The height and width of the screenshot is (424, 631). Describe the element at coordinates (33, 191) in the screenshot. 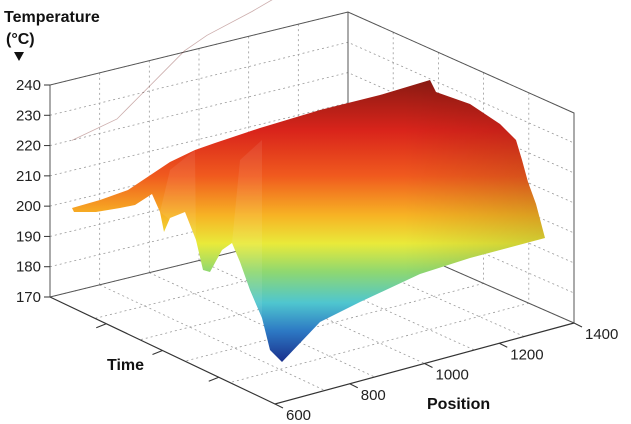

I see `temperature-axis: 240 230 220 210 200 190 180 170` at that location.